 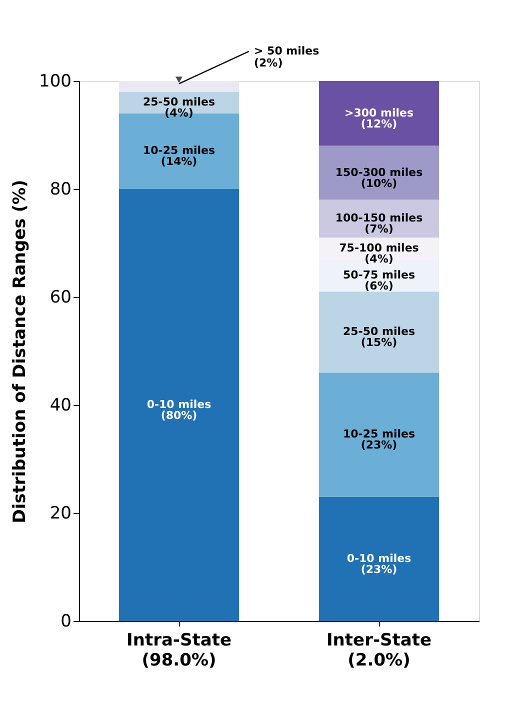 I want to click on y-tick-label: 40, so click(x=61, y=406).